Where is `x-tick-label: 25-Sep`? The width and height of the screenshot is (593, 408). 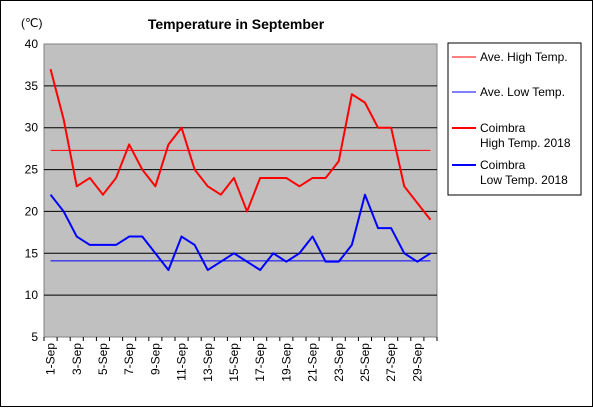 x-tick-label: 25-Sep is located at coordinates (365, 362).